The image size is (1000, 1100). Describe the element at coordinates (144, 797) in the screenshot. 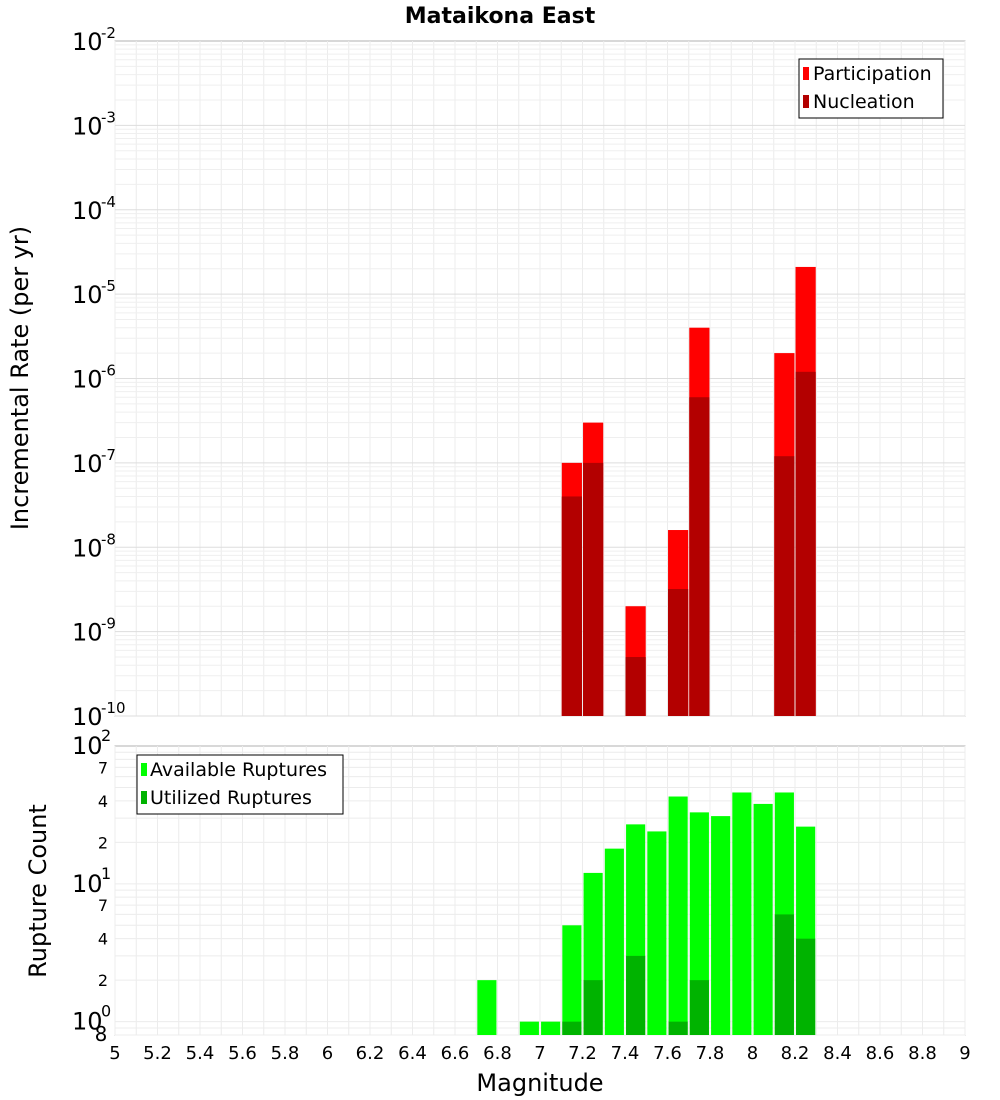

I see `utilized-legend-swatch` at that location.